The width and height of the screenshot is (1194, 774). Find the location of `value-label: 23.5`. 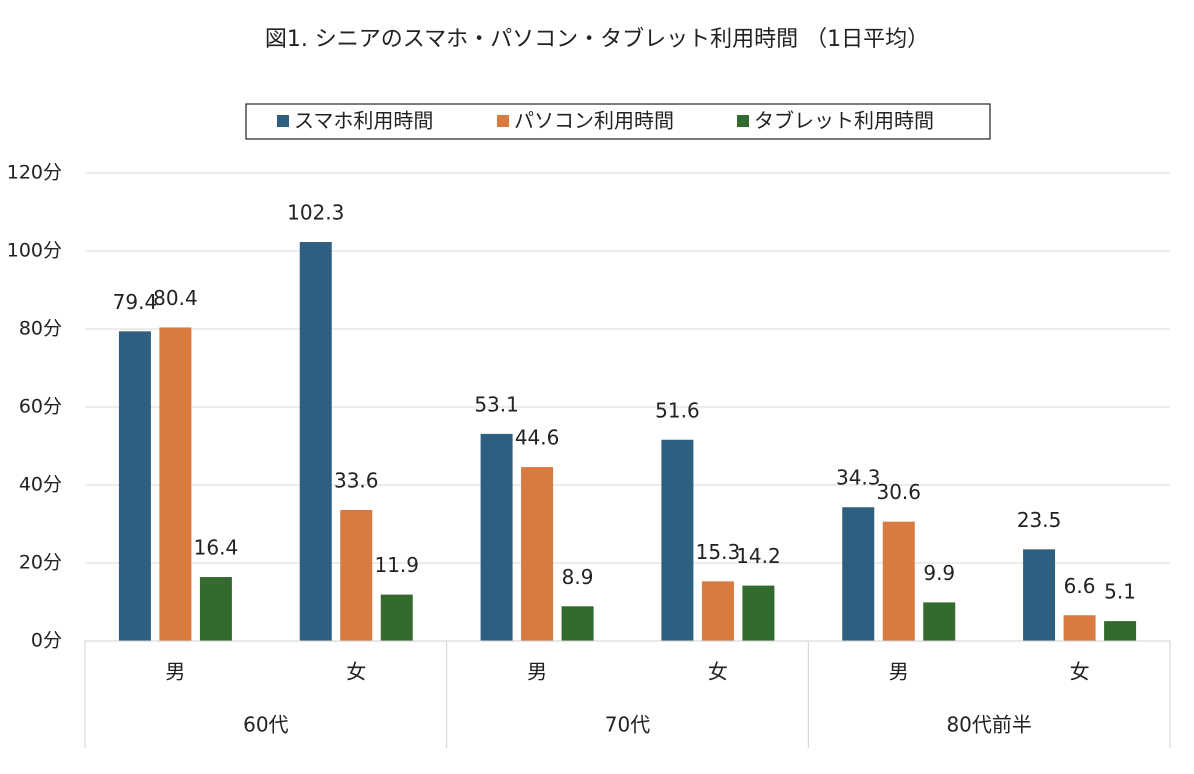

value-label: 23.5 is located at coordinates (1039, 520).